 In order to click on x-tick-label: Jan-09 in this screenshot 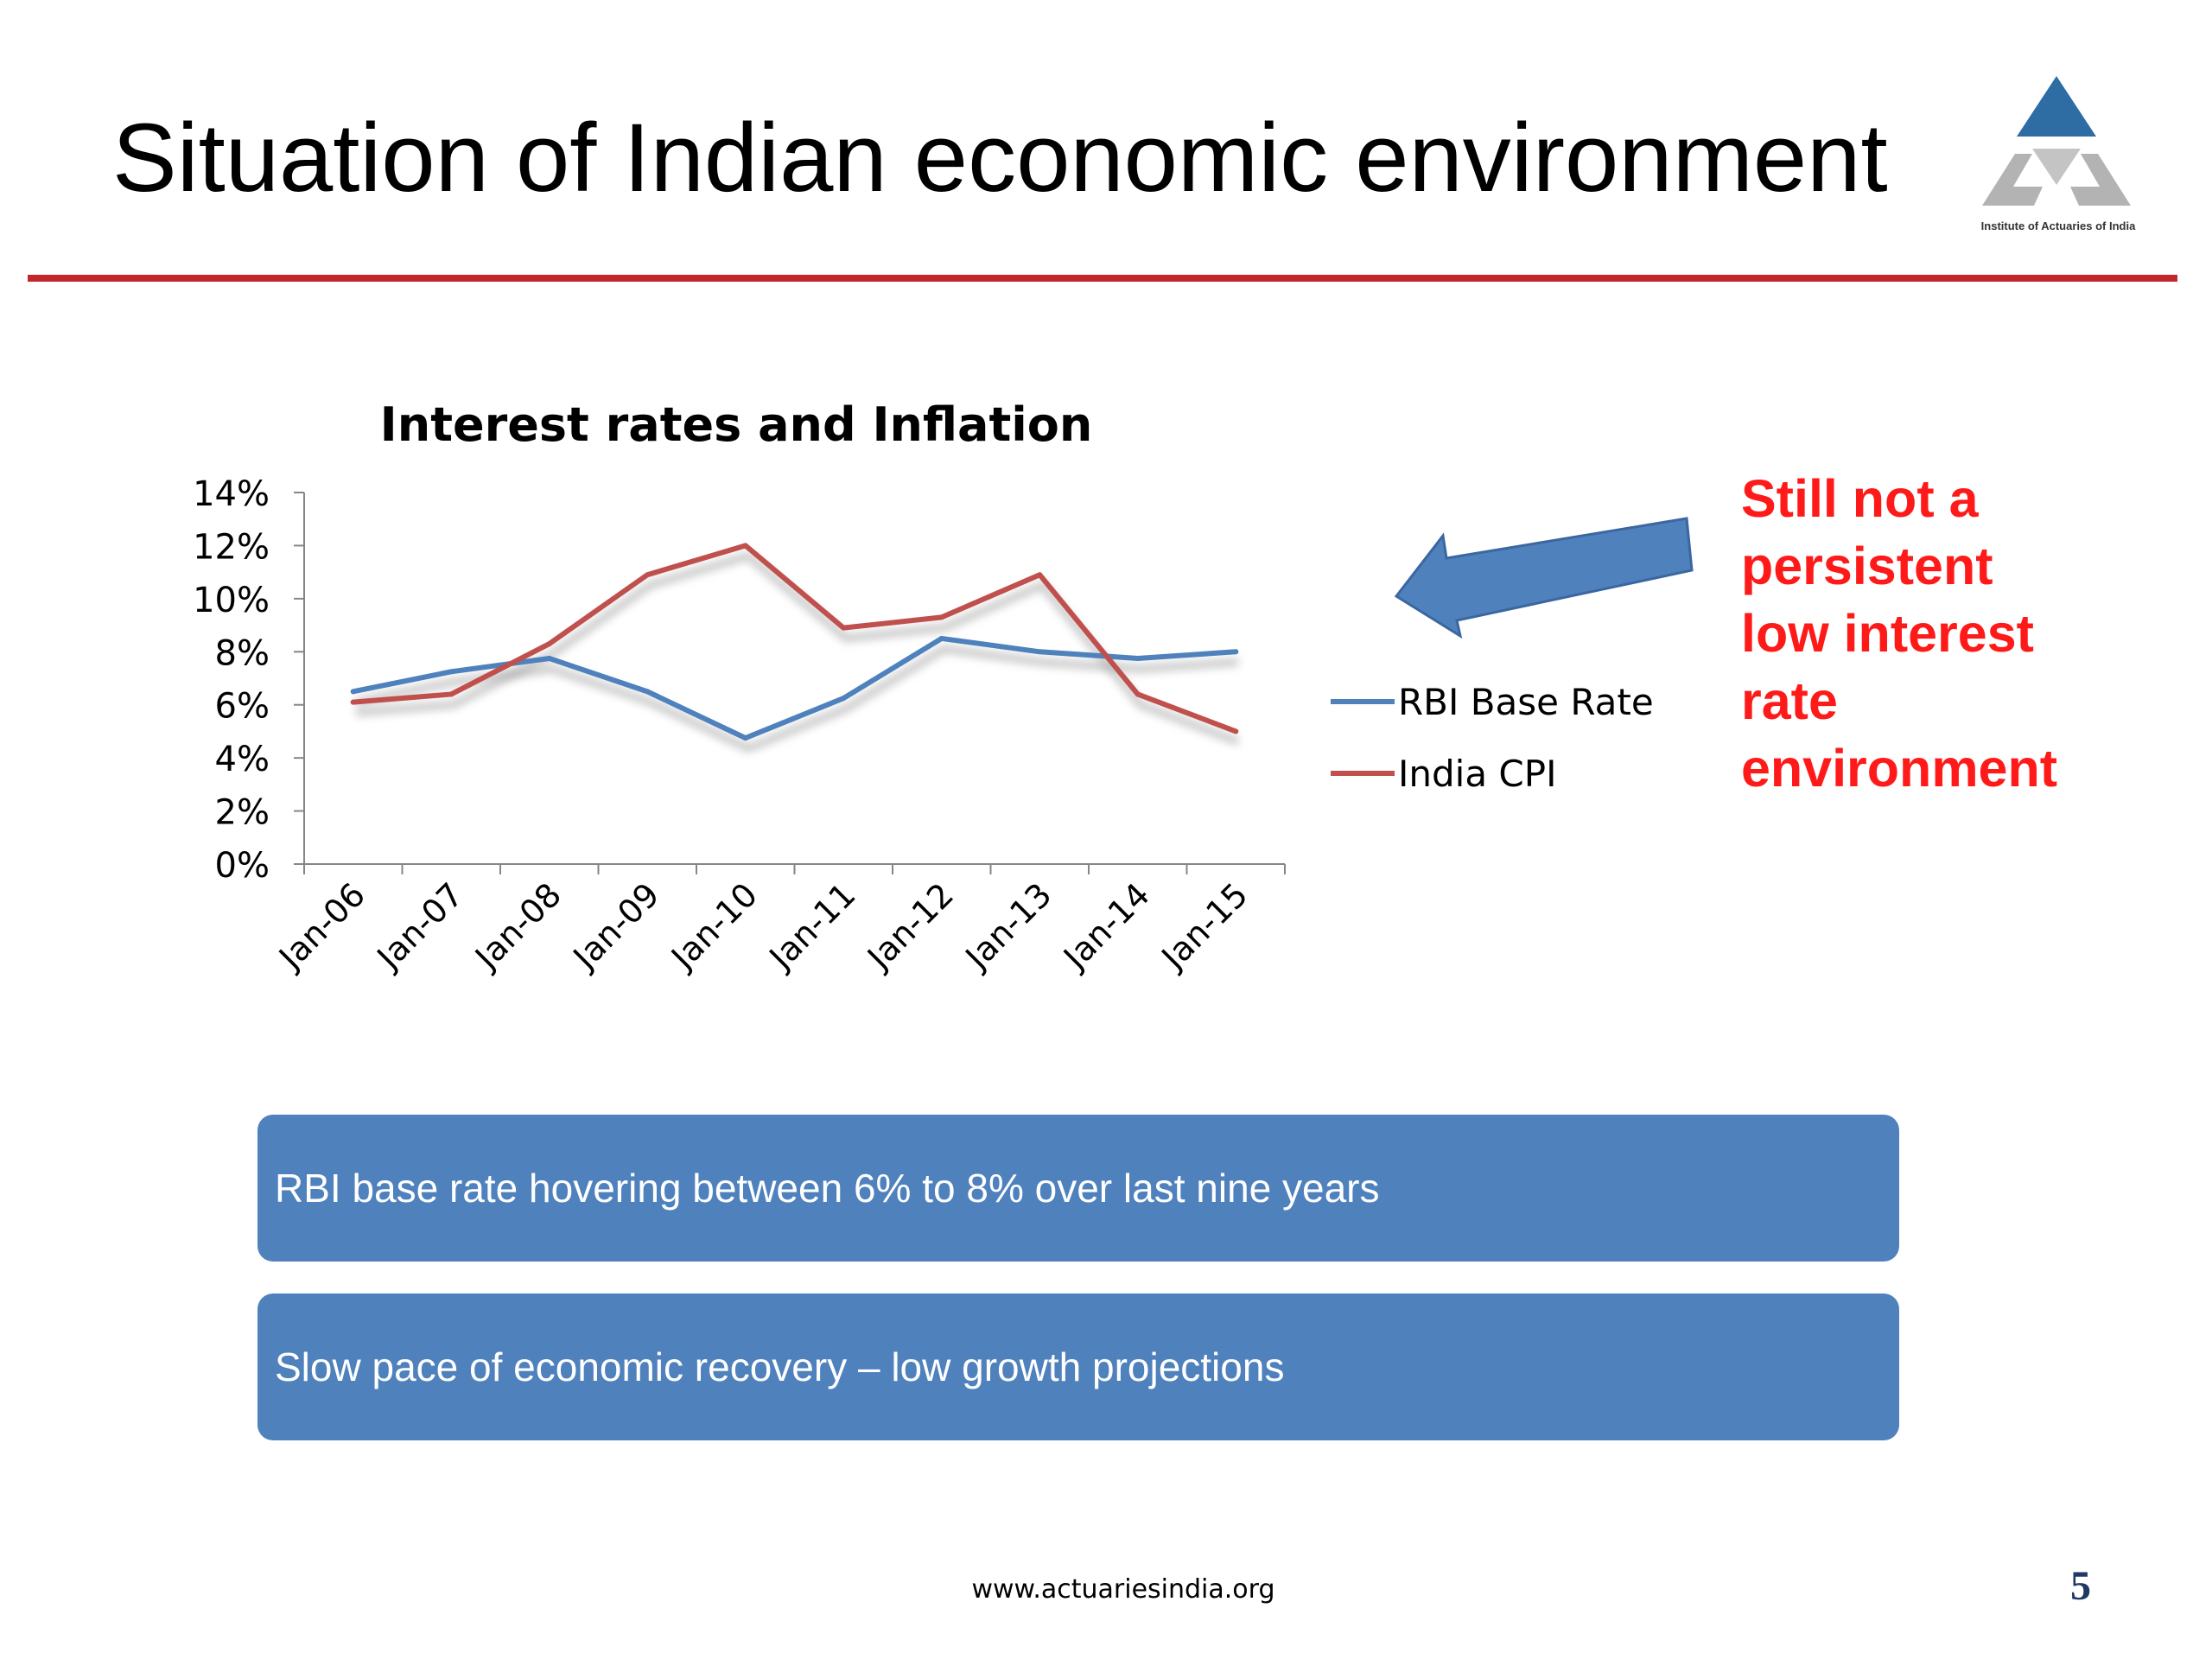, I will do `click(616, 926)`.